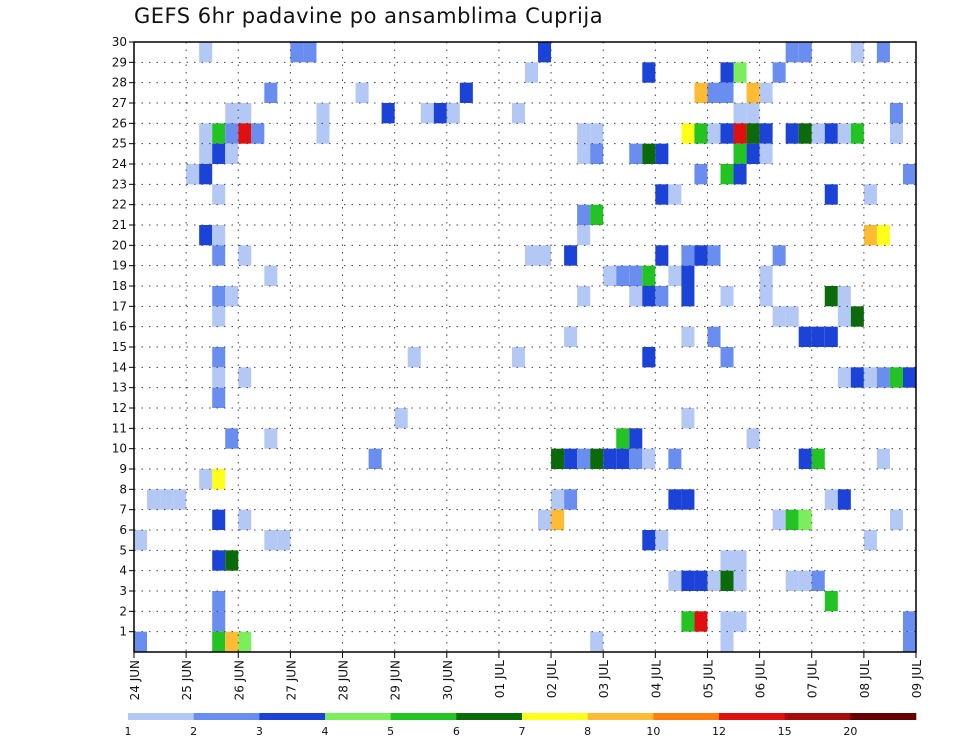 The height and width of the screenshot is (742, 960). I want to click on x-tick-label: 01 JUL, so click(500, 679).